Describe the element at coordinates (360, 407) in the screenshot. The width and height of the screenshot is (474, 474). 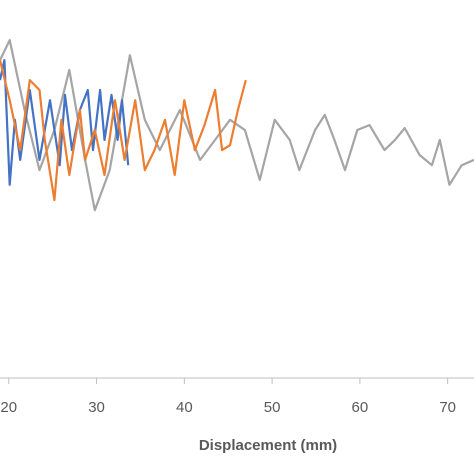
I see `x-tick-label: 60` at that location.